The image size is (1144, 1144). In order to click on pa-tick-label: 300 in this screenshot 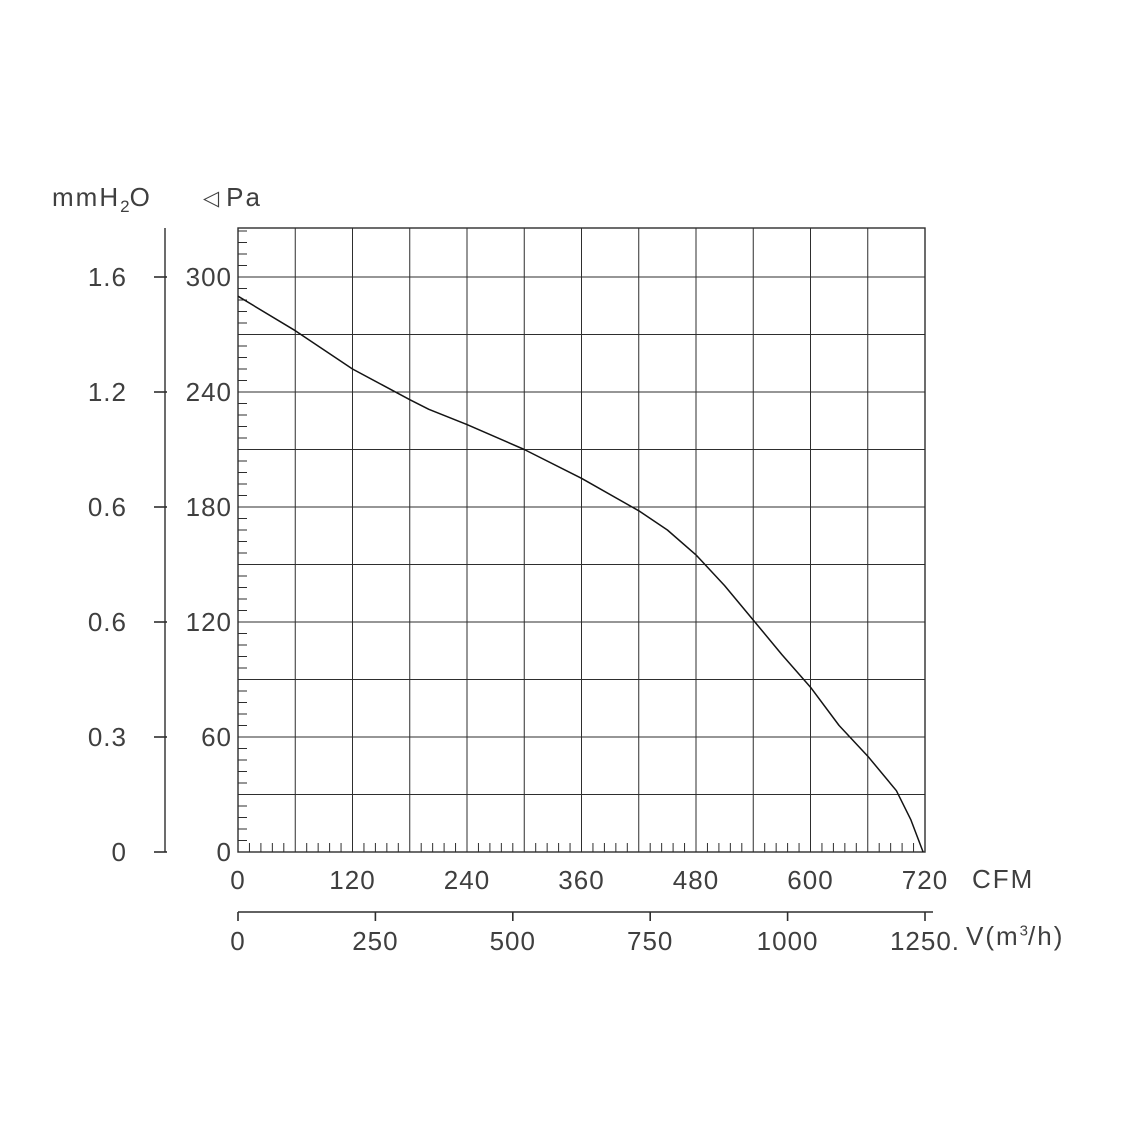, I will do `click(209, 277)`.